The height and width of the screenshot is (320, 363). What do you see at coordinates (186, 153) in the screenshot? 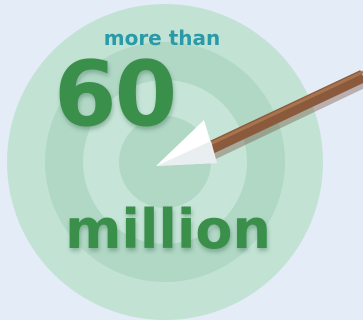
I see `arrow-head-shade` at bounding box center [186, 153].